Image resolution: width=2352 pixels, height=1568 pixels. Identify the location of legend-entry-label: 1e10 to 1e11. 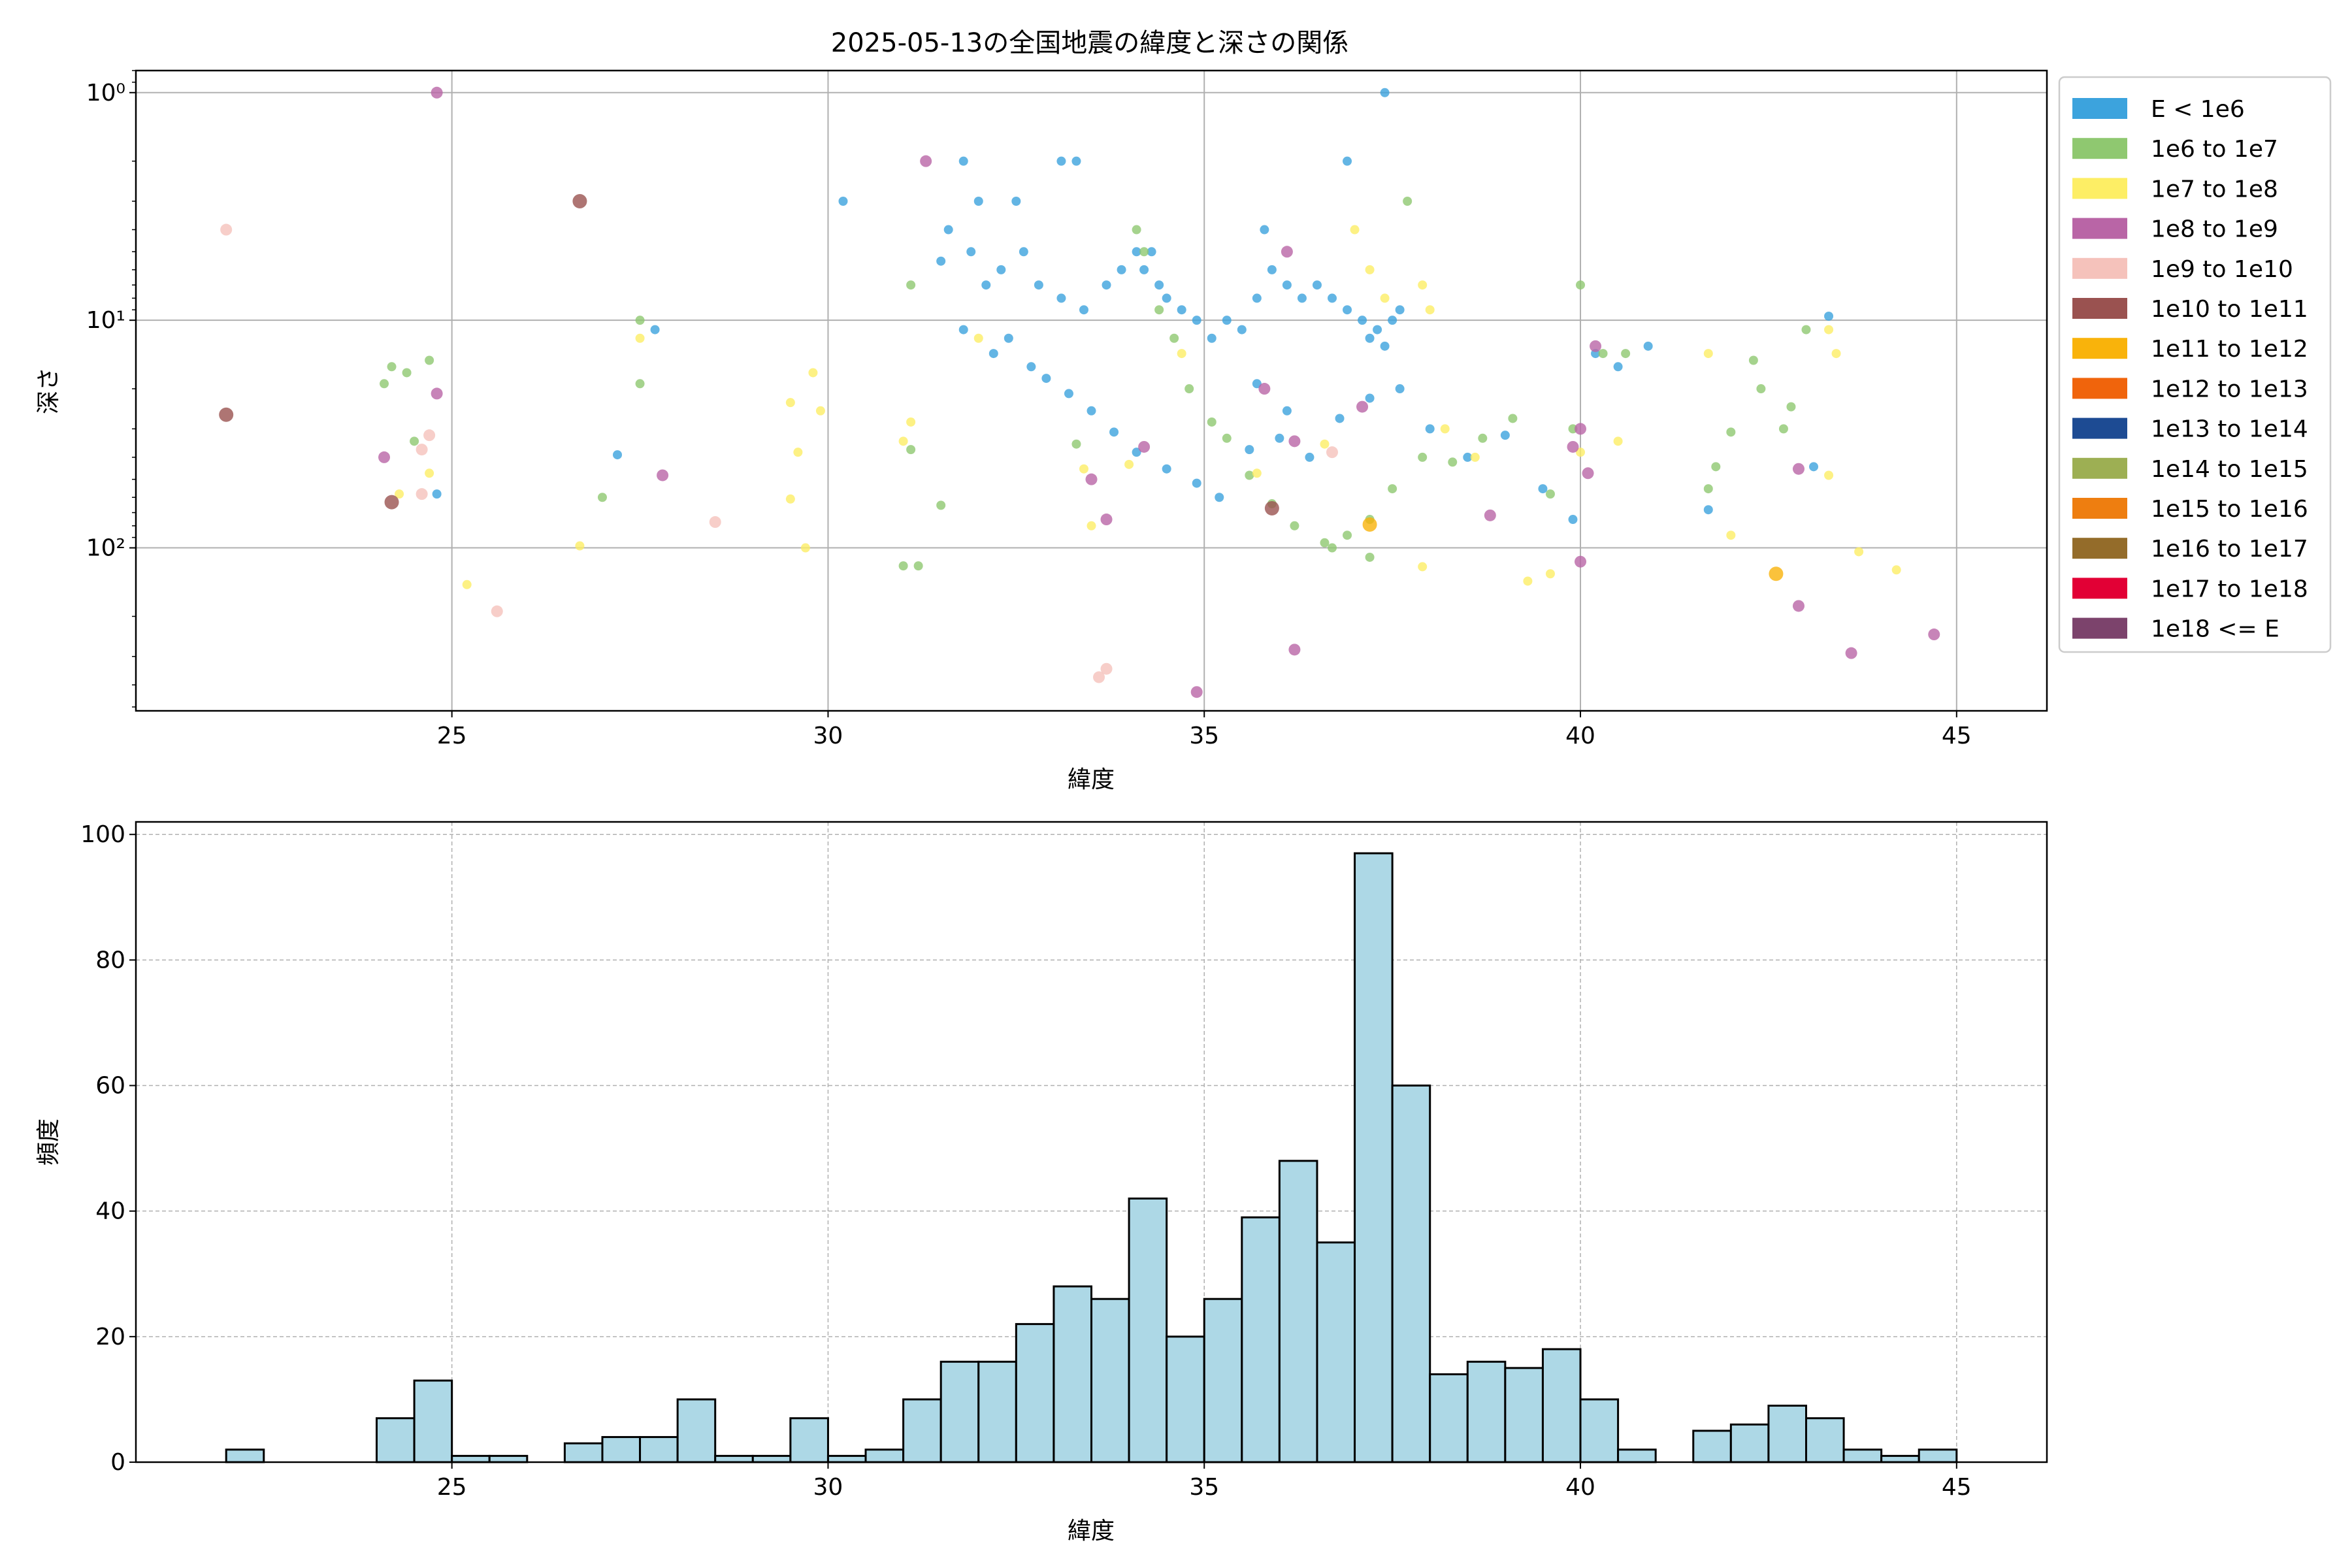
(2229, 309).